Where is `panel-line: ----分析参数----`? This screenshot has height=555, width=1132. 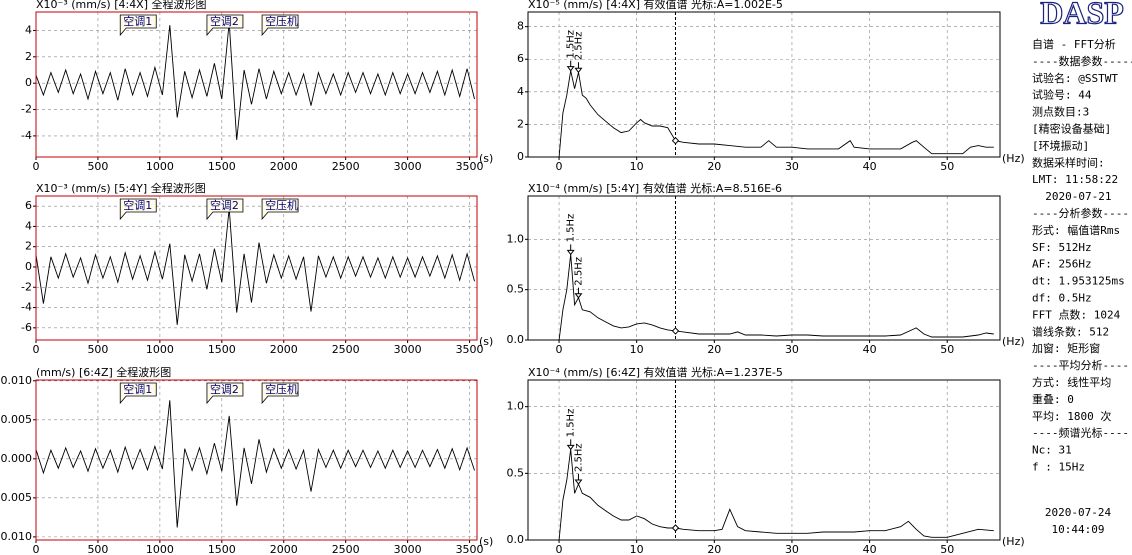
panel-line: ----分析参数---- is located at coordinates (1080, 213).